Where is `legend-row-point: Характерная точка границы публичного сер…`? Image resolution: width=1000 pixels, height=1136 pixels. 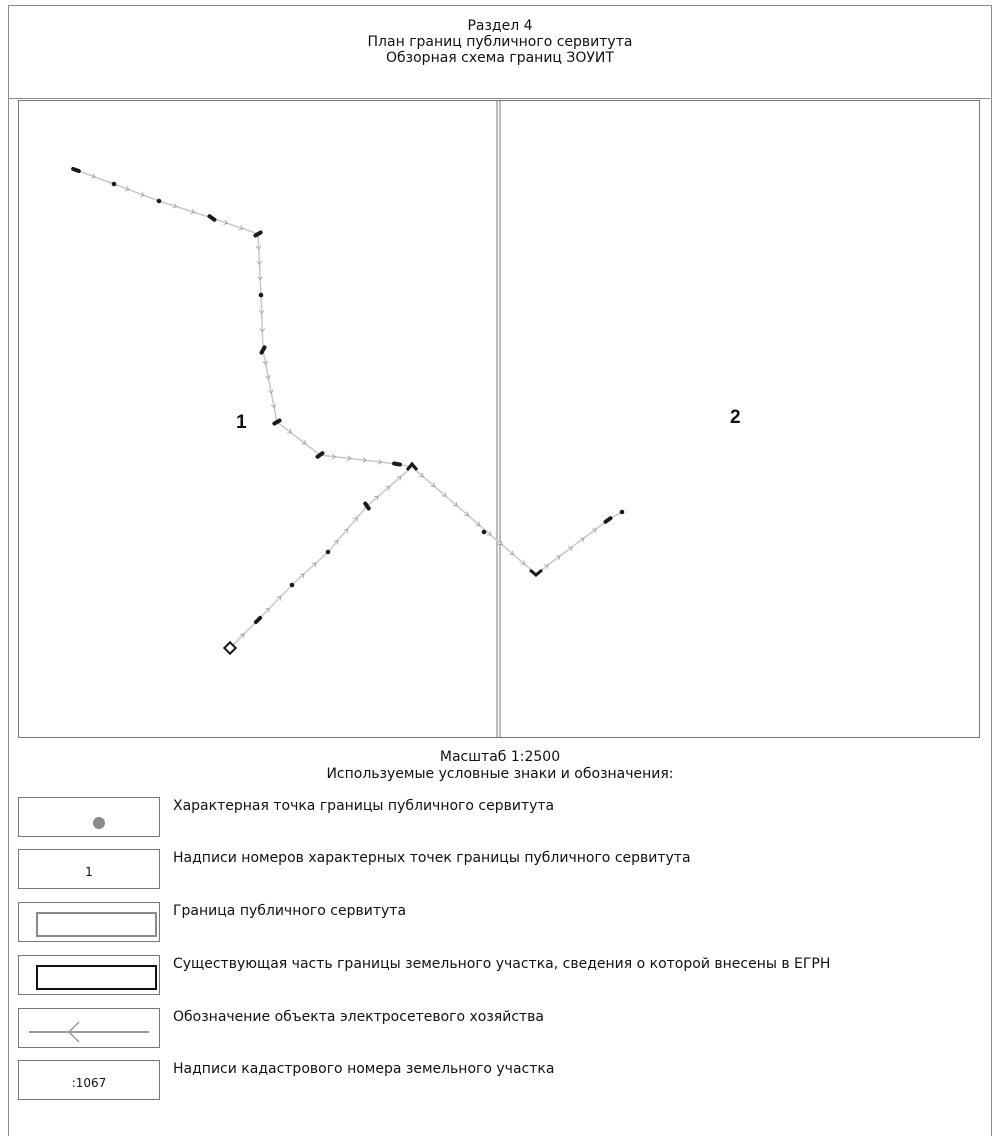 legend-row-point: Характерная точка границы публичного сер… is located at coordinates (498, 817).